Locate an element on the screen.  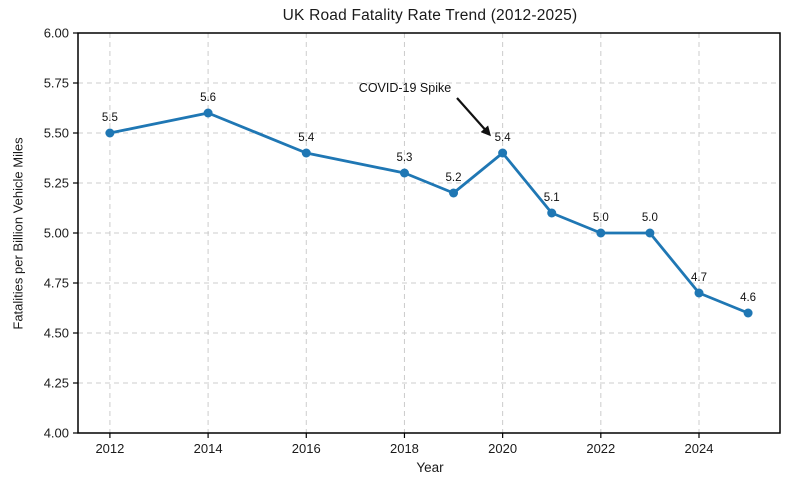
y-tick-label: 4.00 is located at coordinates (56, 433).